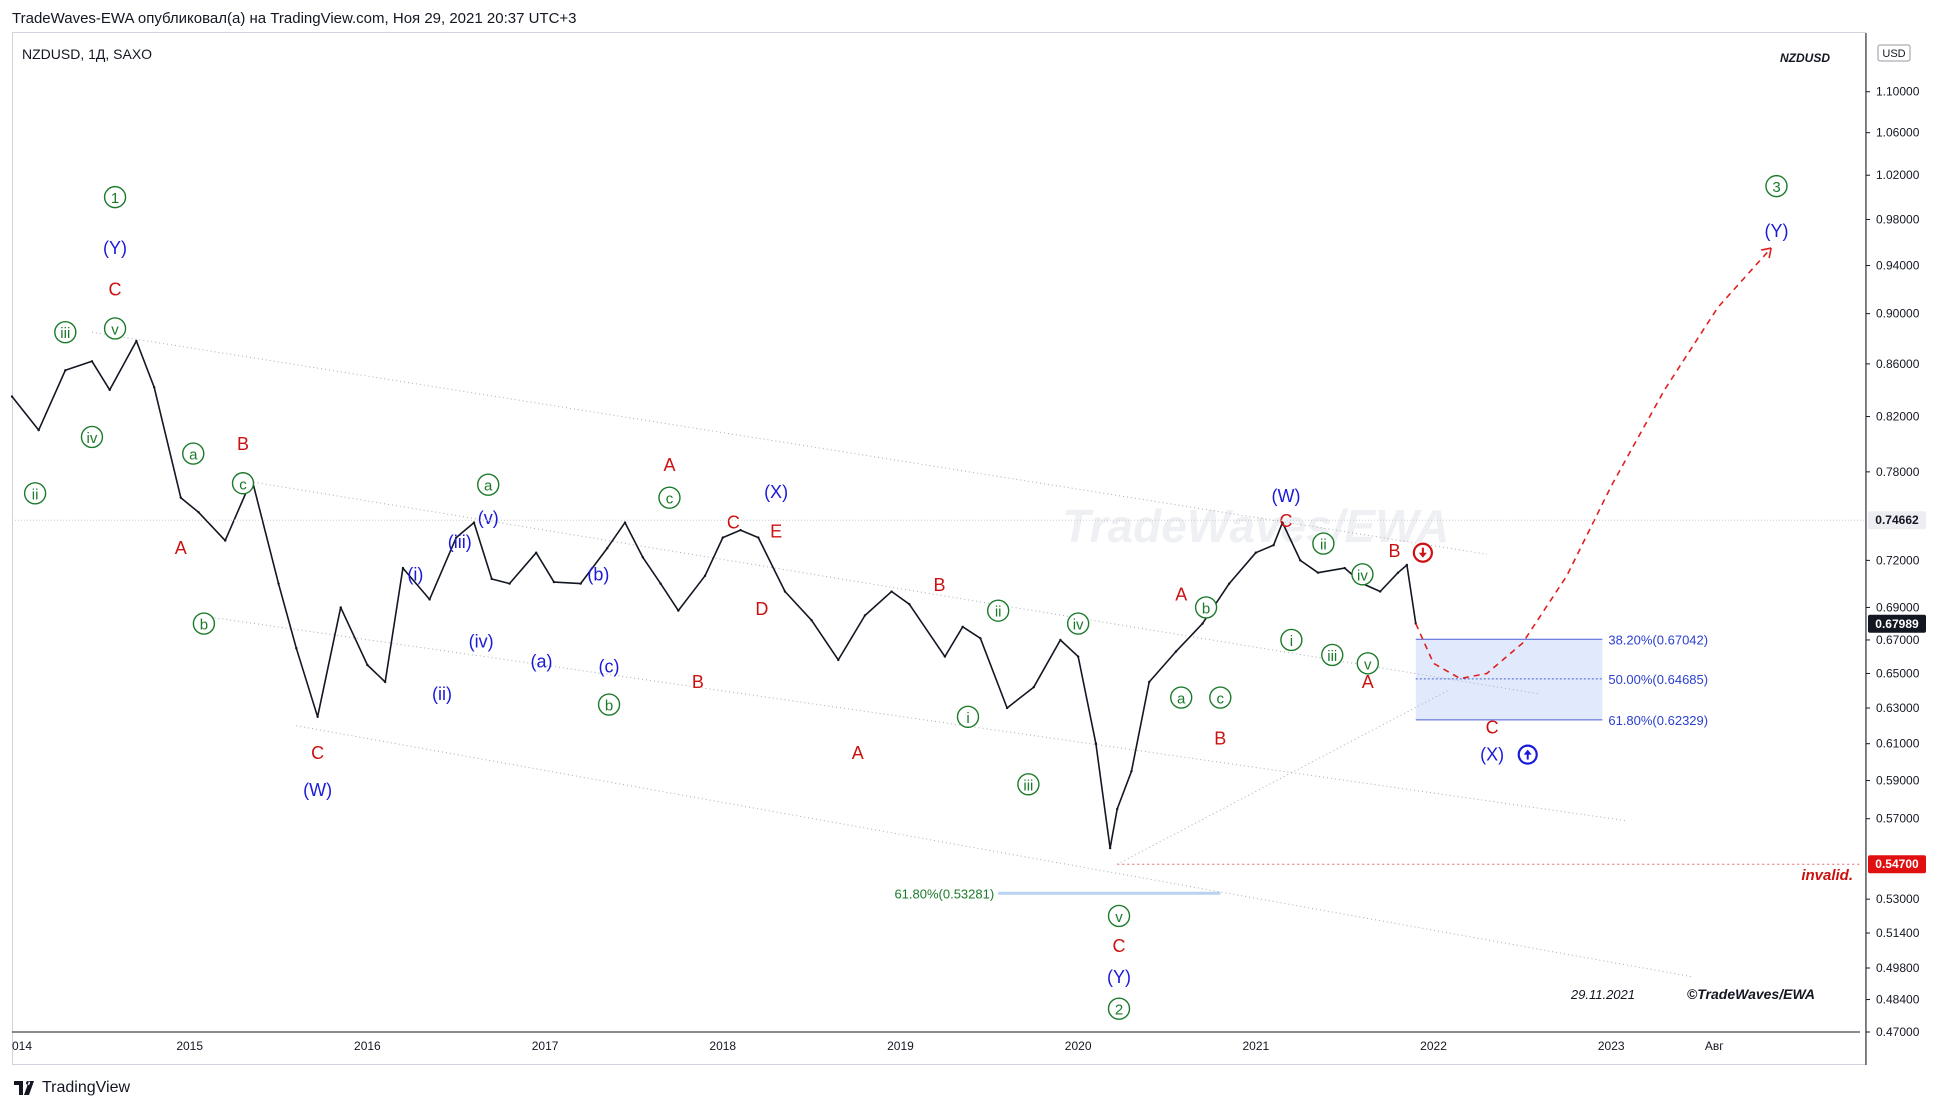 Image resolution: width=1946 pixels, height=1108 pixels. I want to click on symbol-title: NZDUSD, 1Д, SAXO, so click(87, 54).